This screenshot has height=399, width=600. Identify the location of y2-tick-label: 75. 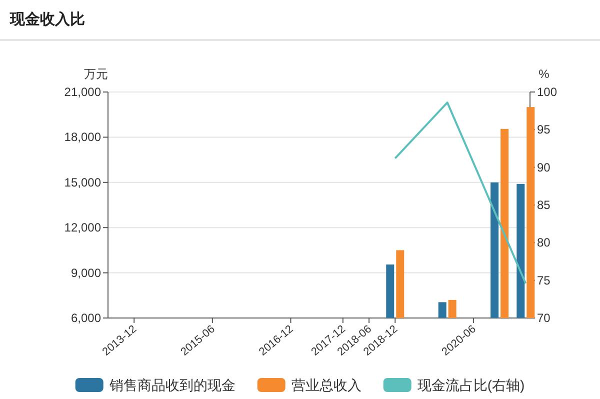
(544, 280).